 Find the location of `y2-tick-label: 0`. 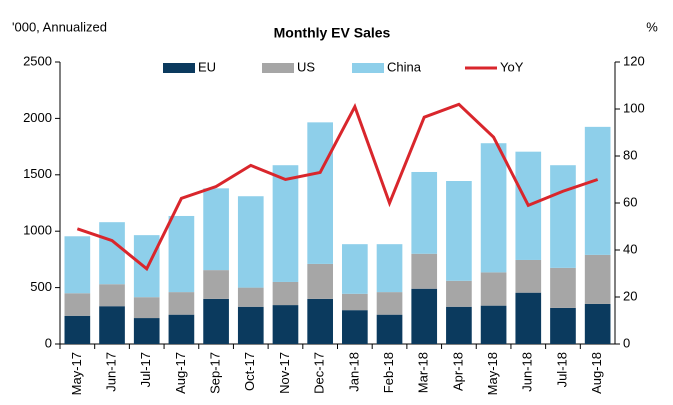

y2-tick-label: 0 is located at coordinates (626, 342).